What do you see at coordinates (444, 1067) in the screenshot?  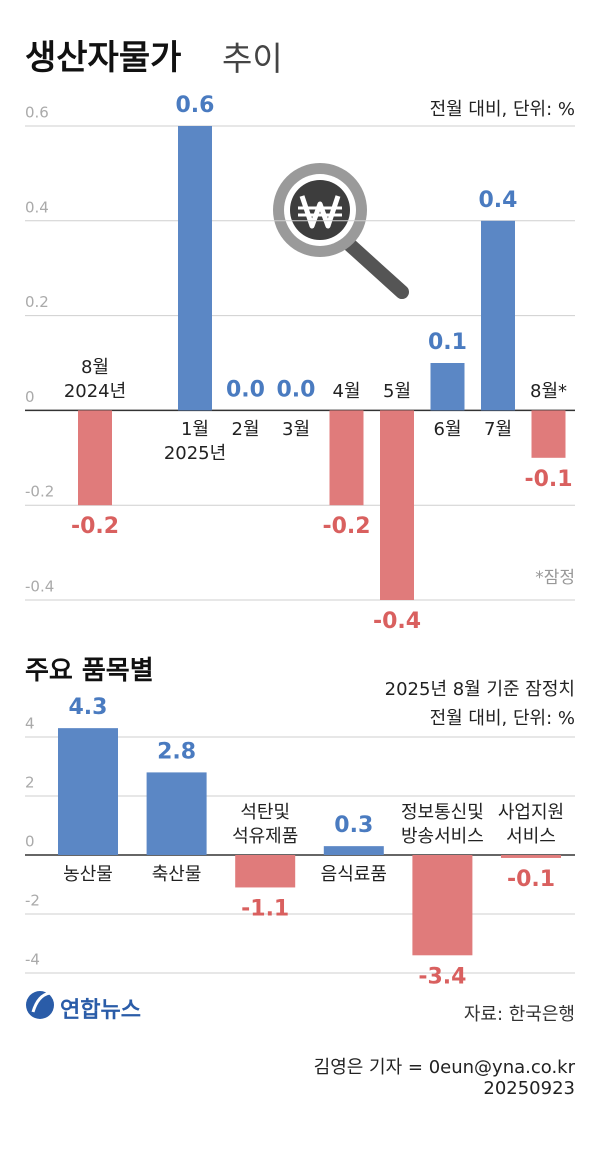 I see `byline: 김영은 기자 = 0eun@yna.co.kr` at bounding box center [444, 1067].